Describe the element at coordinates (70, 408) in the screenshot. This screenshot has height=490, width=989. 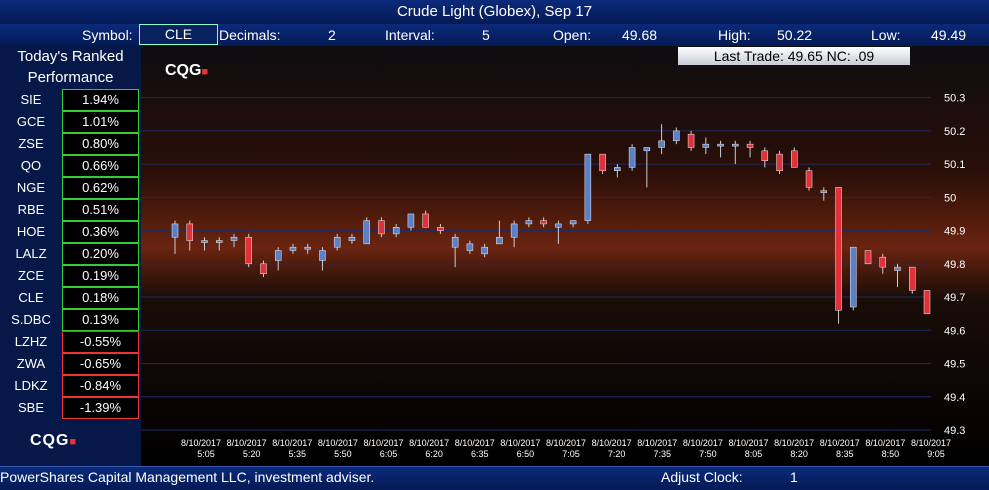
I see `ranked-row: SBE -1.39%` at that location.